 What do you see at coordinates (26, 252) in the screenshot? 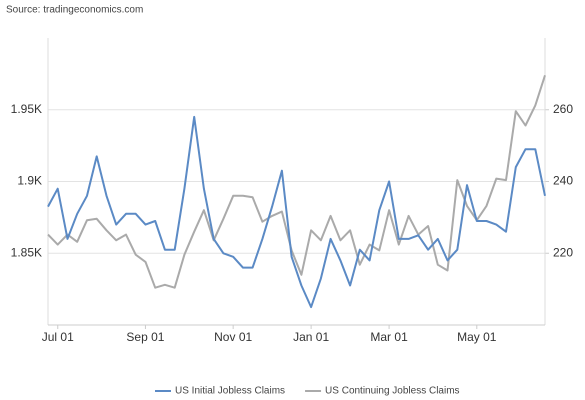
I see `y-tick-label: 1.85K` at bounding box center [26, 252].